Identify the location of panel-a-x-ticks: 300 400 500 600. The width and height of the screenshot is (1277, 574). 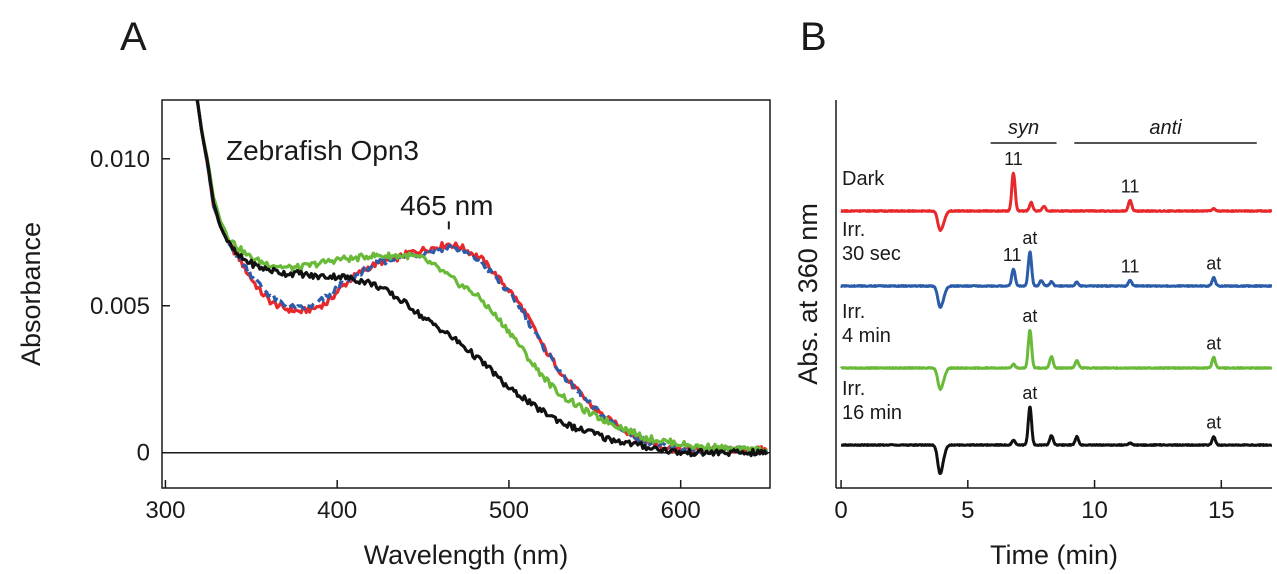
(423, 502).